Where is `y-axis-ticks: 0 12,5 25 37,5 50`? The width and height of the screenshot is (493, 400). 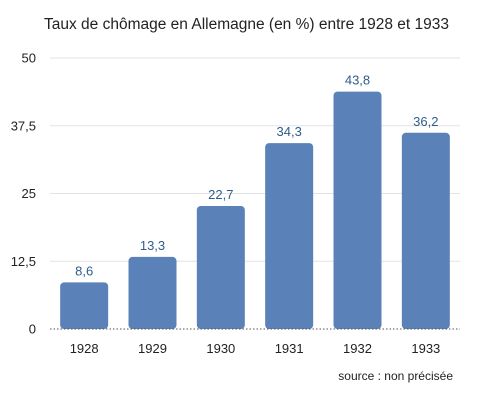
y-axis-ticks: 0 12,5 25 37,5 50 is located at coordinates (23, 194).